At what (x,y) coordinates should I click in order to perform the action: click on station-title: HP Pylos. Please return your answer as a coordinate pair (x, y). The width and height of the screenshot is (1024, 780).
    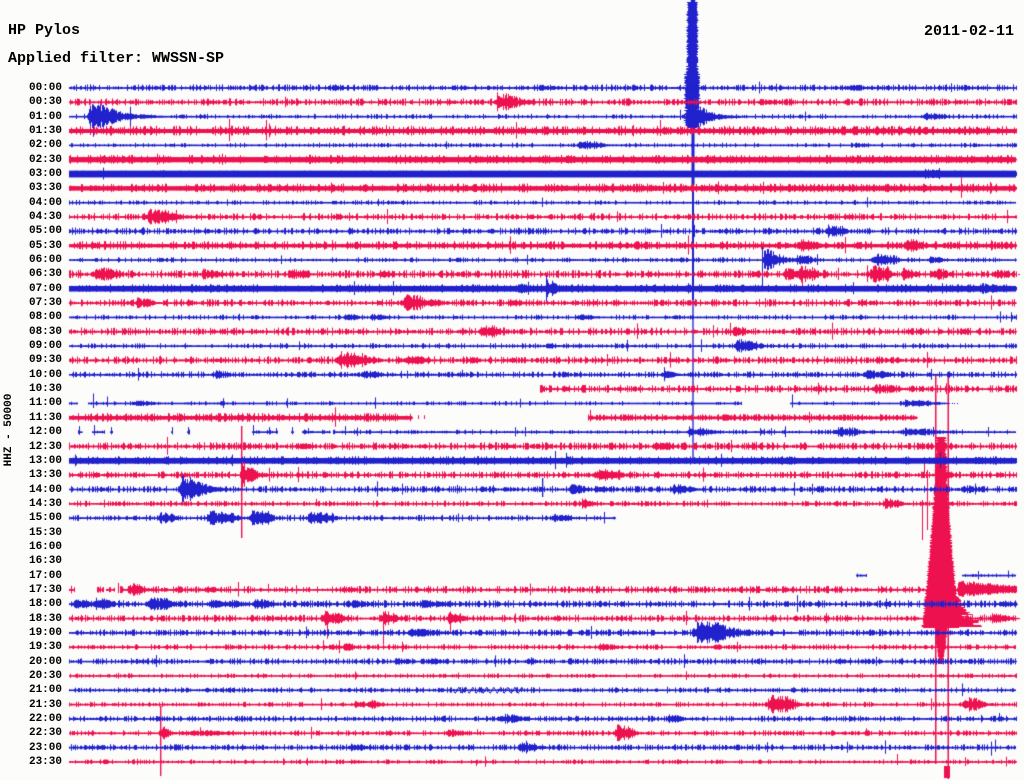
    Looking at the image, I should click on (44, 30).